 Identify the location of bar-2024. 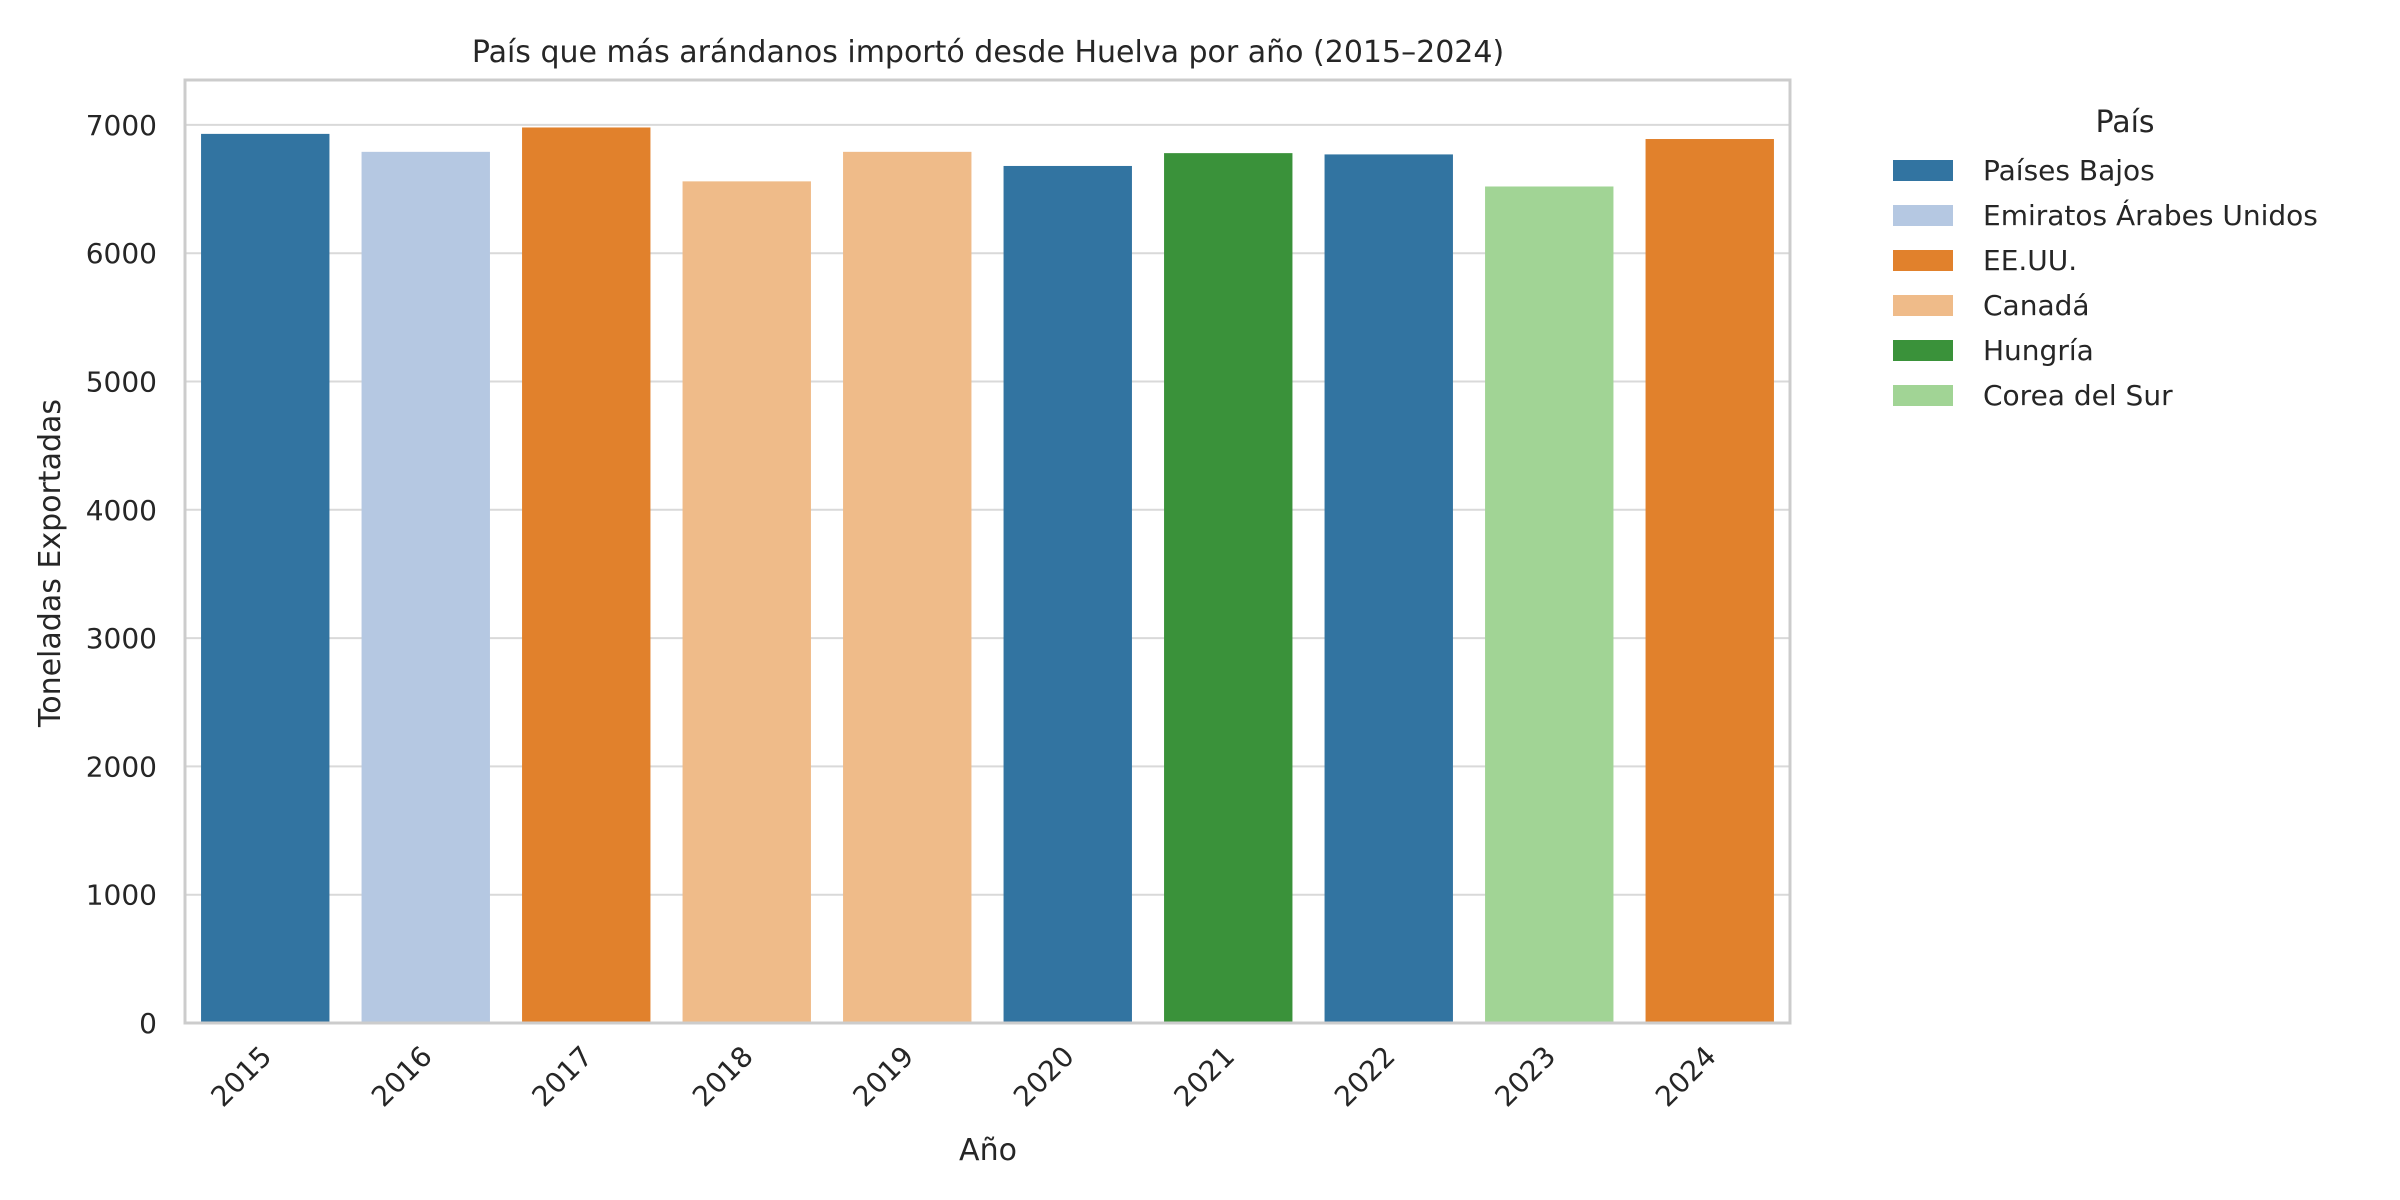
(1709, 581).